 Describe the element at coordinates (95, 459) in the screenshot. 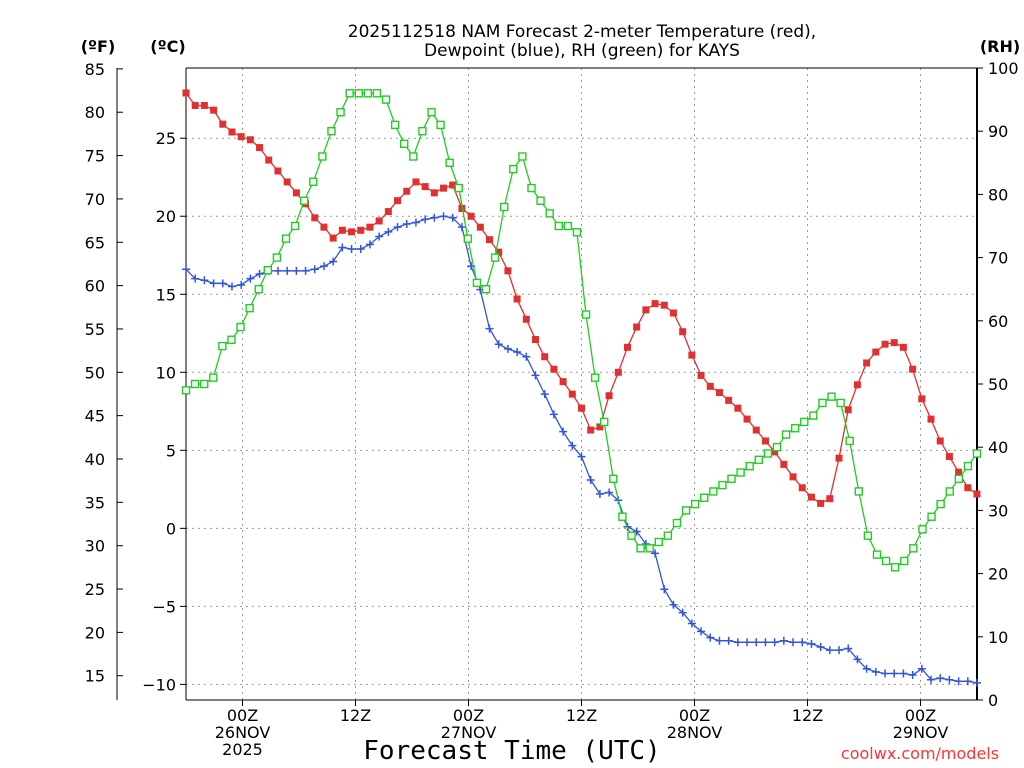

I see `fahrenheit-tick-label: 40` at that location.